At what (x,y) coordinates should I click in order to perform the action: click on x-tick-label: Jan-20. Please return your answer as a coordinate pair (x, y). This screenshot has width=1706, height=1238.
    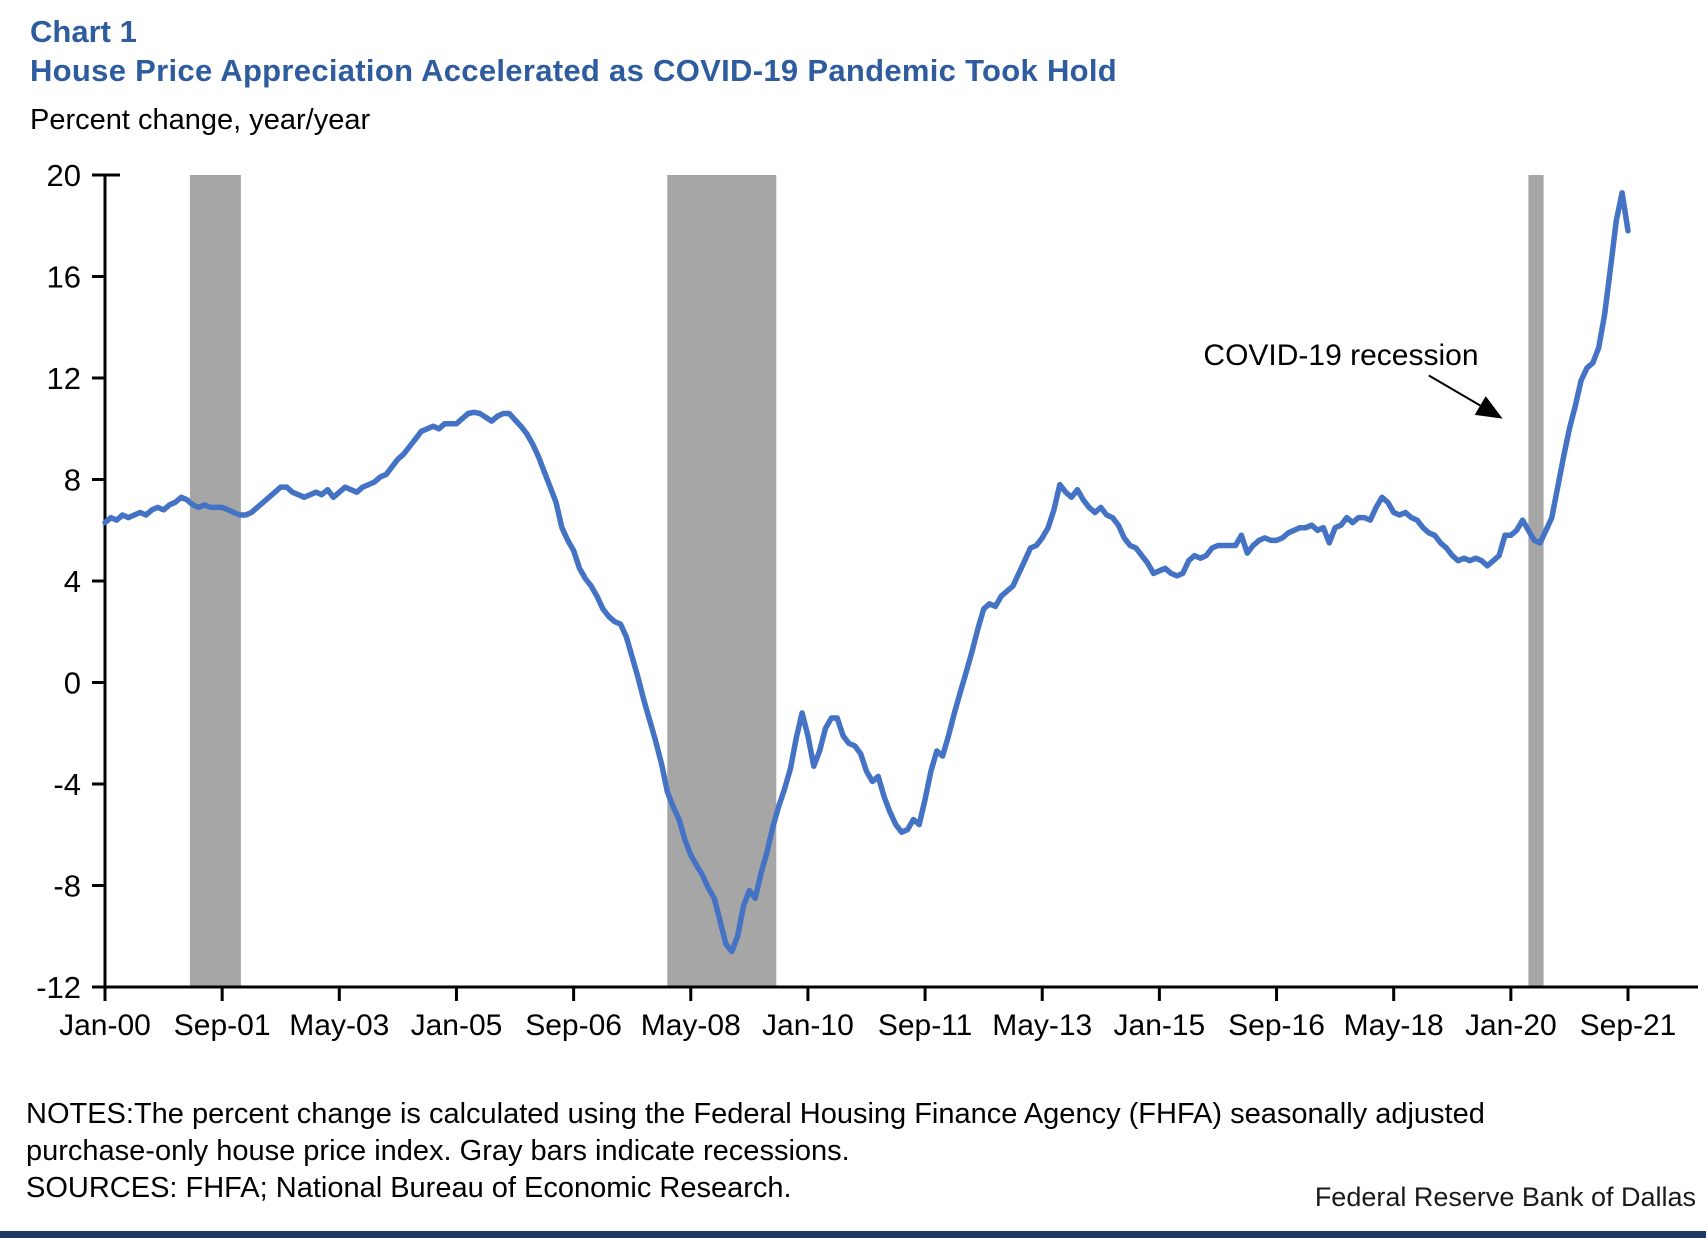
    Looking at the image, I should click on (1511, 1025).